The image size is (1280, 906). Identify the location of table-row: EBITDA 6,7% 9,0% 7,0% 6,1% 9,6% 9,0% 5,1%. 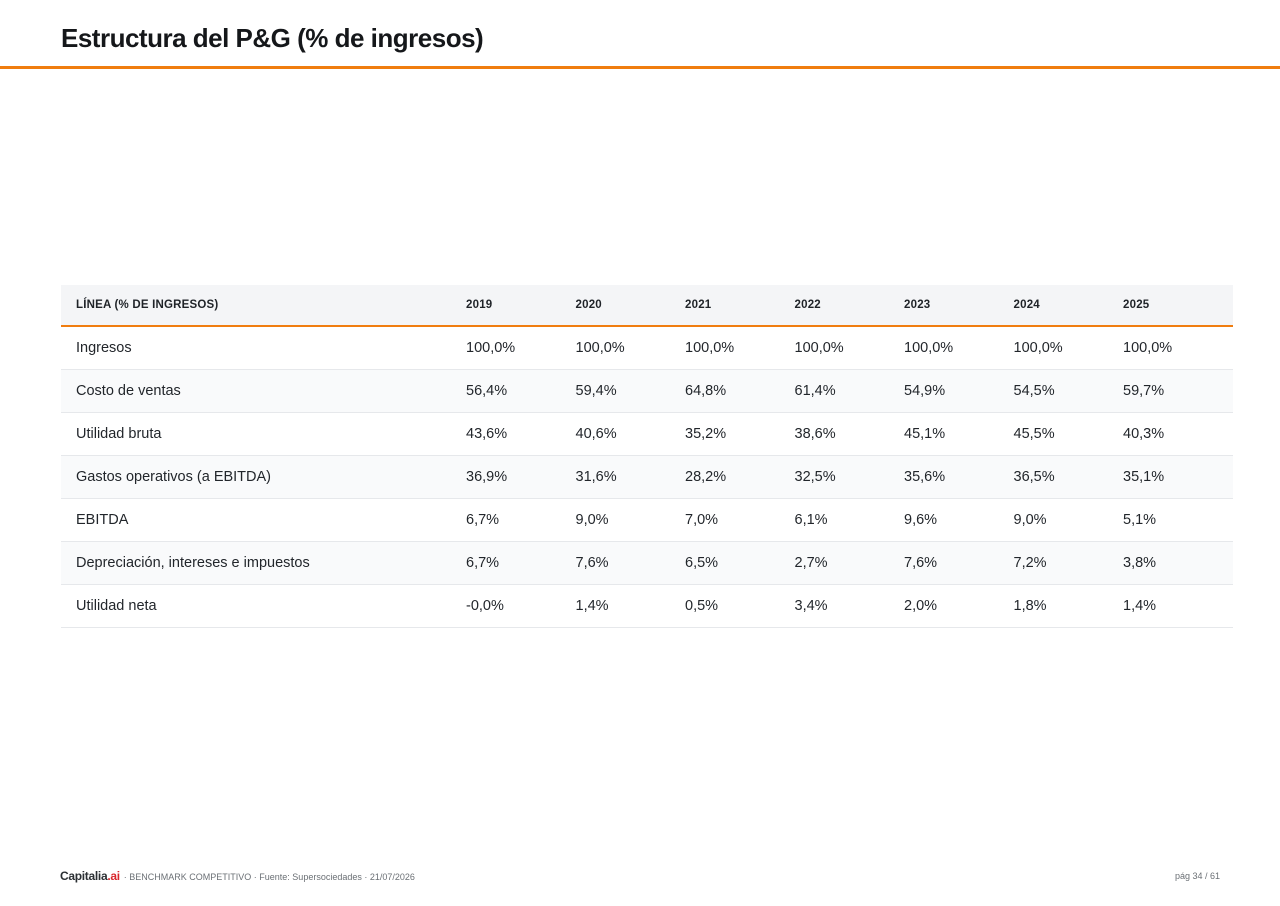
(647, 520).